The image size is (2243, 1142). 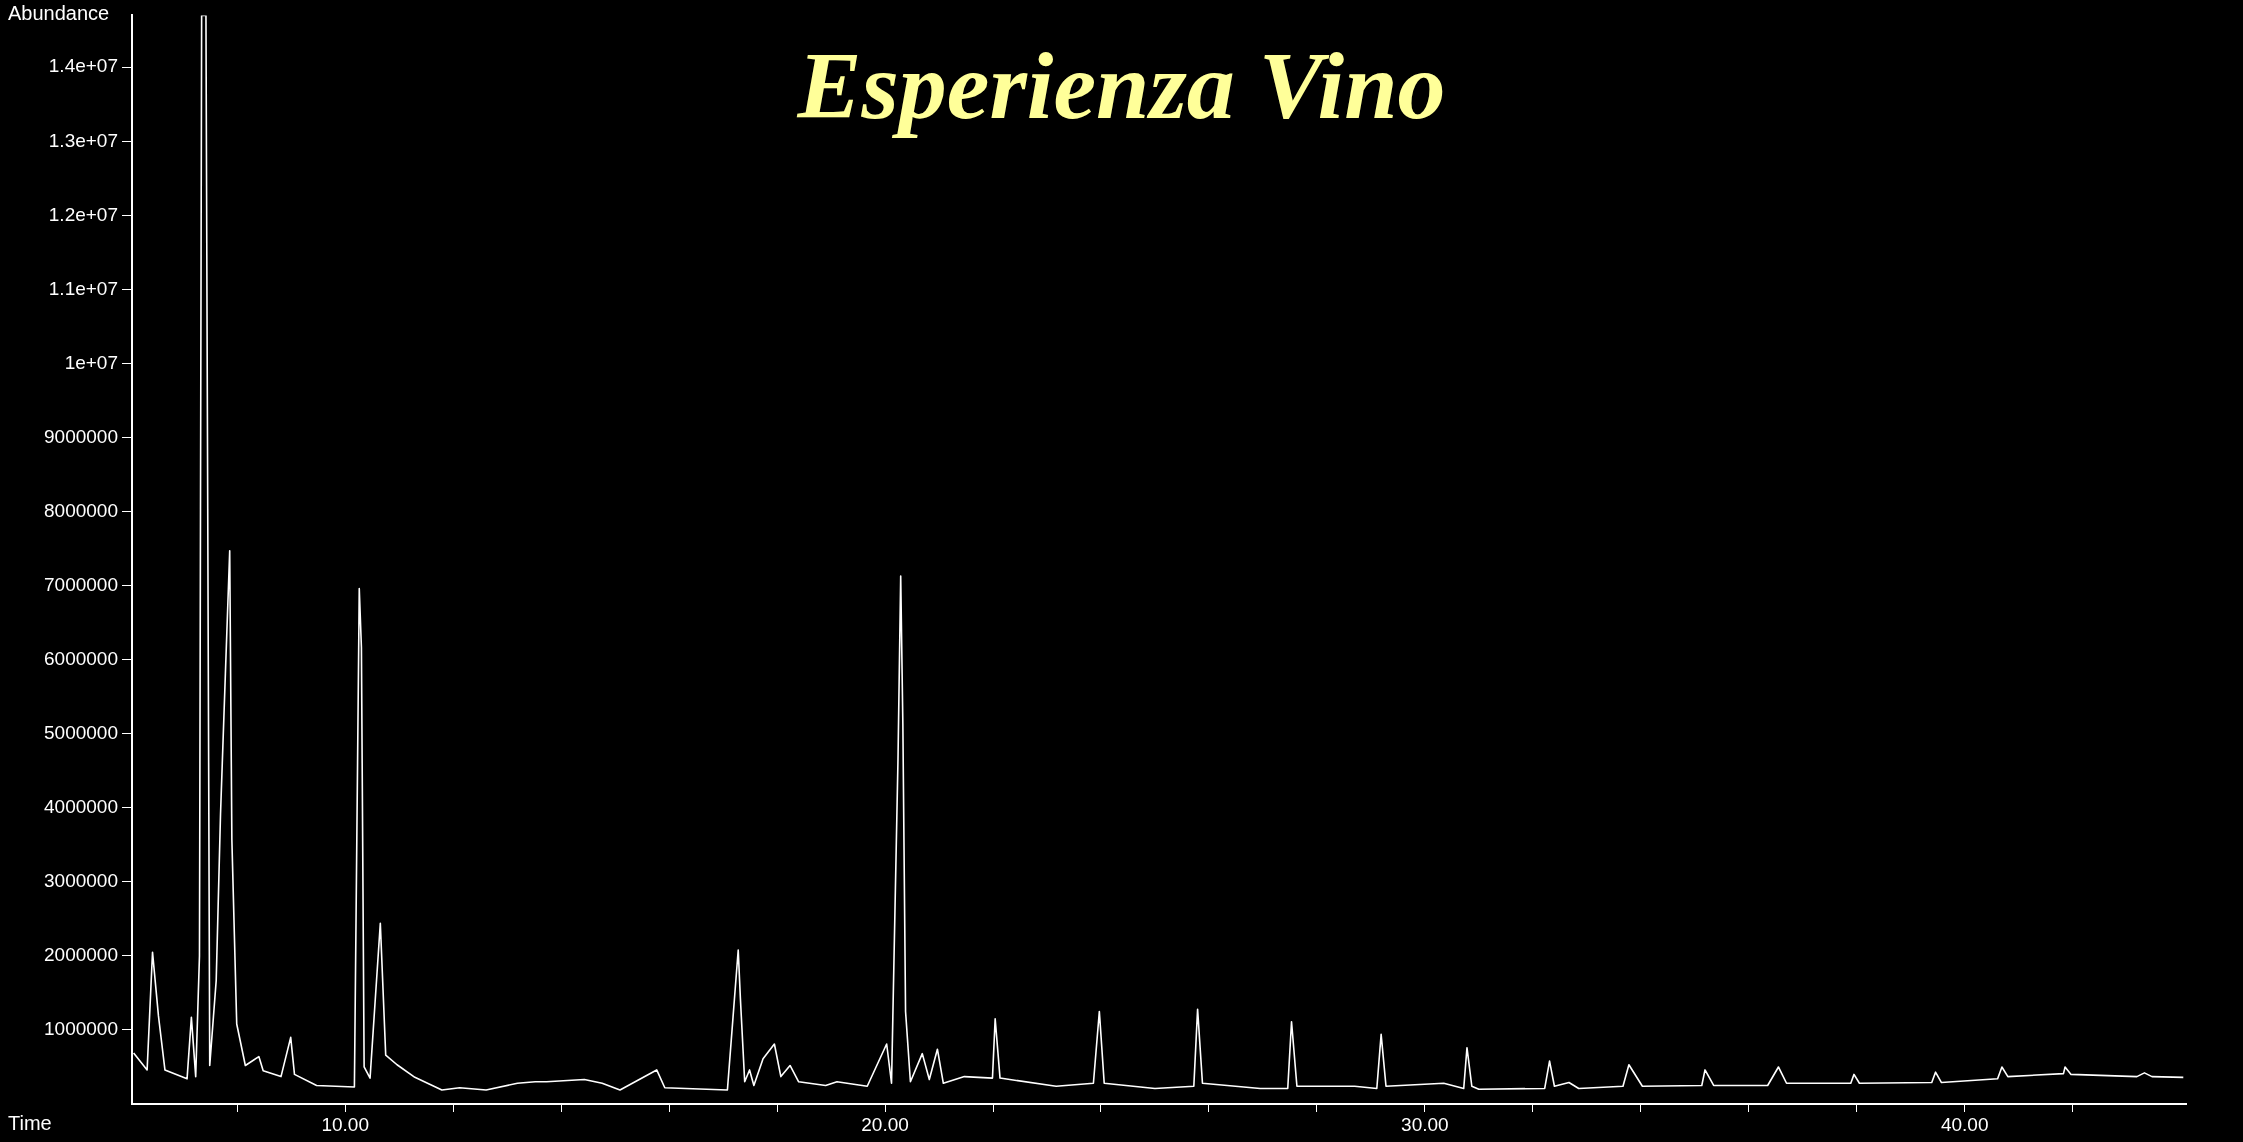 What do you see at coordinates (83, 288) in the screenshot?
I see `y-tick-label: 1.1e+07` at bounding box center [83, 288].